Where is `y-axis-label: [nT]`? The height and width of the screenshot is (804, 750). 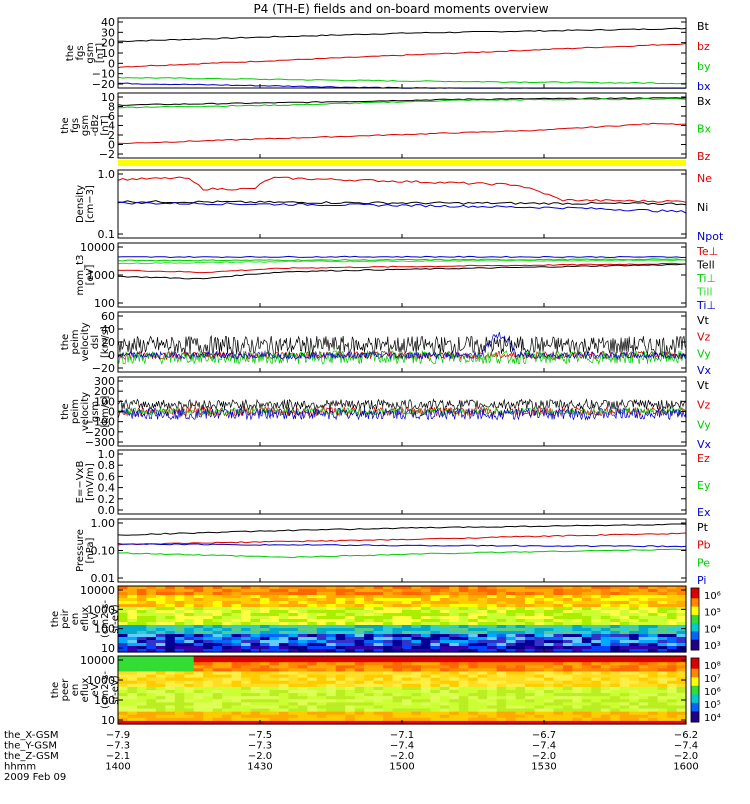
y-axis-label: [nT] is located at coordinates (100, 53).